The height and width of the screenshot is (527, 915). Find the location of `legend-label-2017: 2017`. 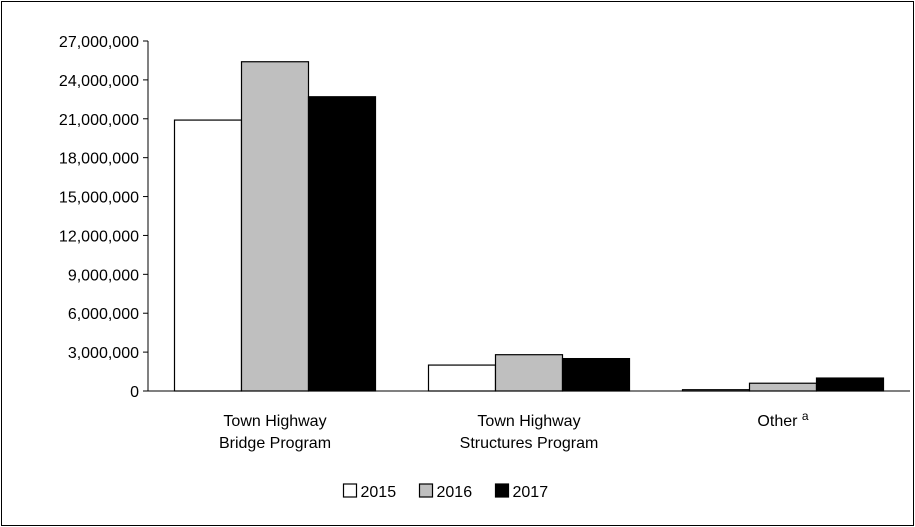

legend-label-2017: 2017 is located at coordinates (531, 492).